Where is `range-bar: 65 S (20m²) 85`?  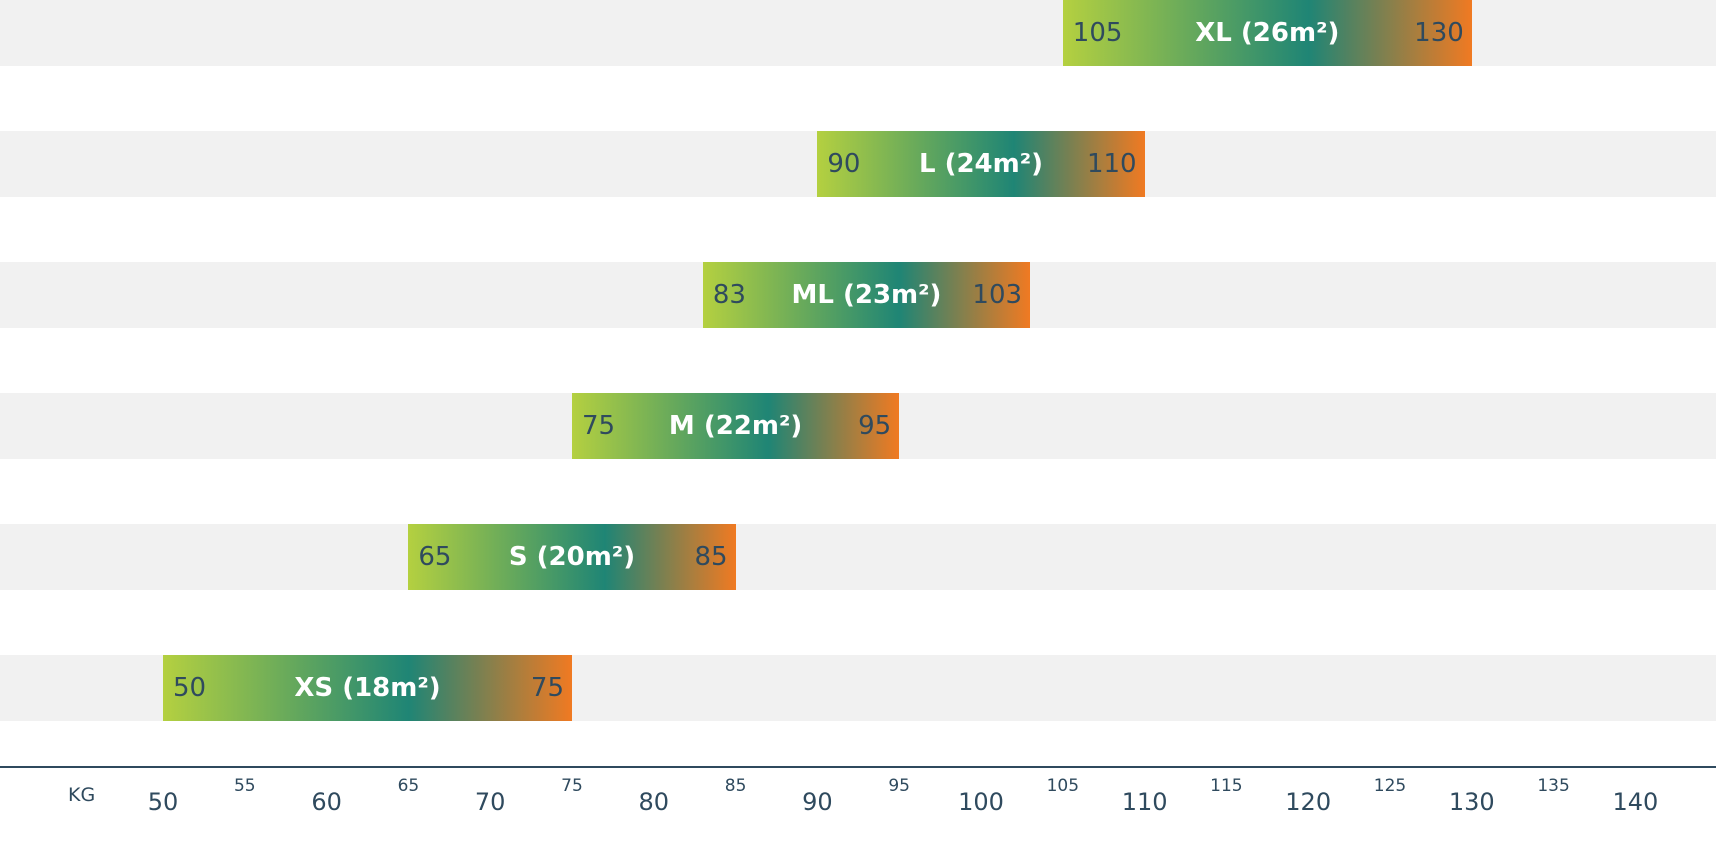
range-bar: 65 S (20m²) 85 is located at coordinates (572, 557).